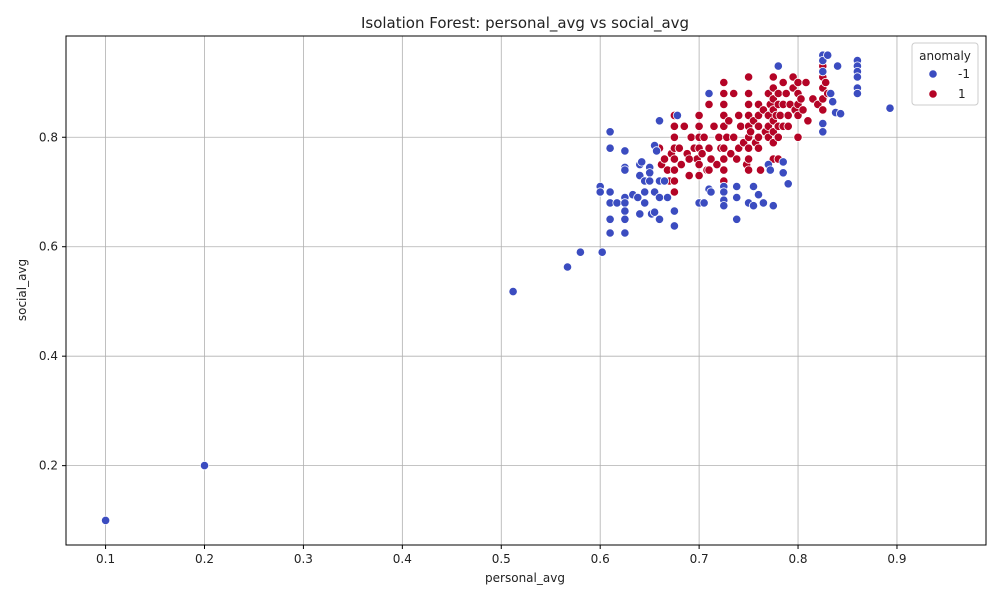 The height and width of the screenshot is (600, 1000). What do you see at coordinates (22, 290) in the screenshot?
I see `y-axis-label: social_avg` at bounding box center [22, 290].